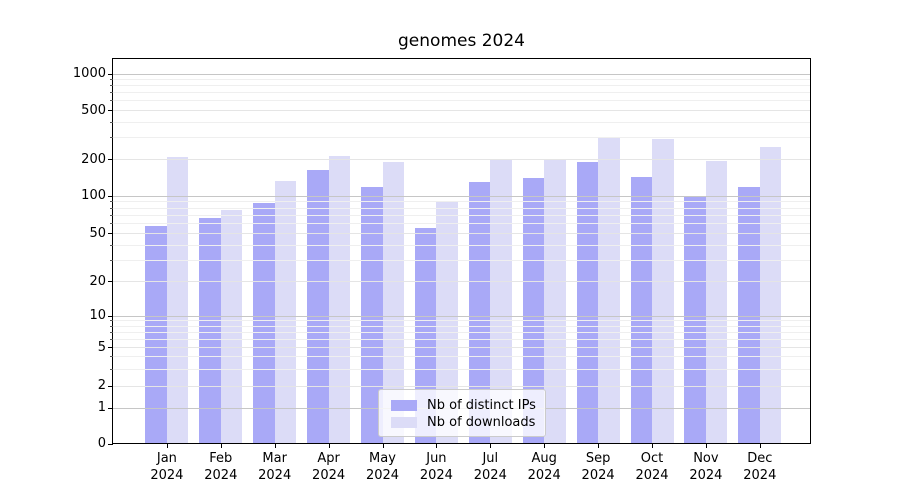 The height and width of the screenshot is (500, 900). Describe the element at coordinates (93, 110) in the screenshot. I see `y-tick-label: 500` at that location.